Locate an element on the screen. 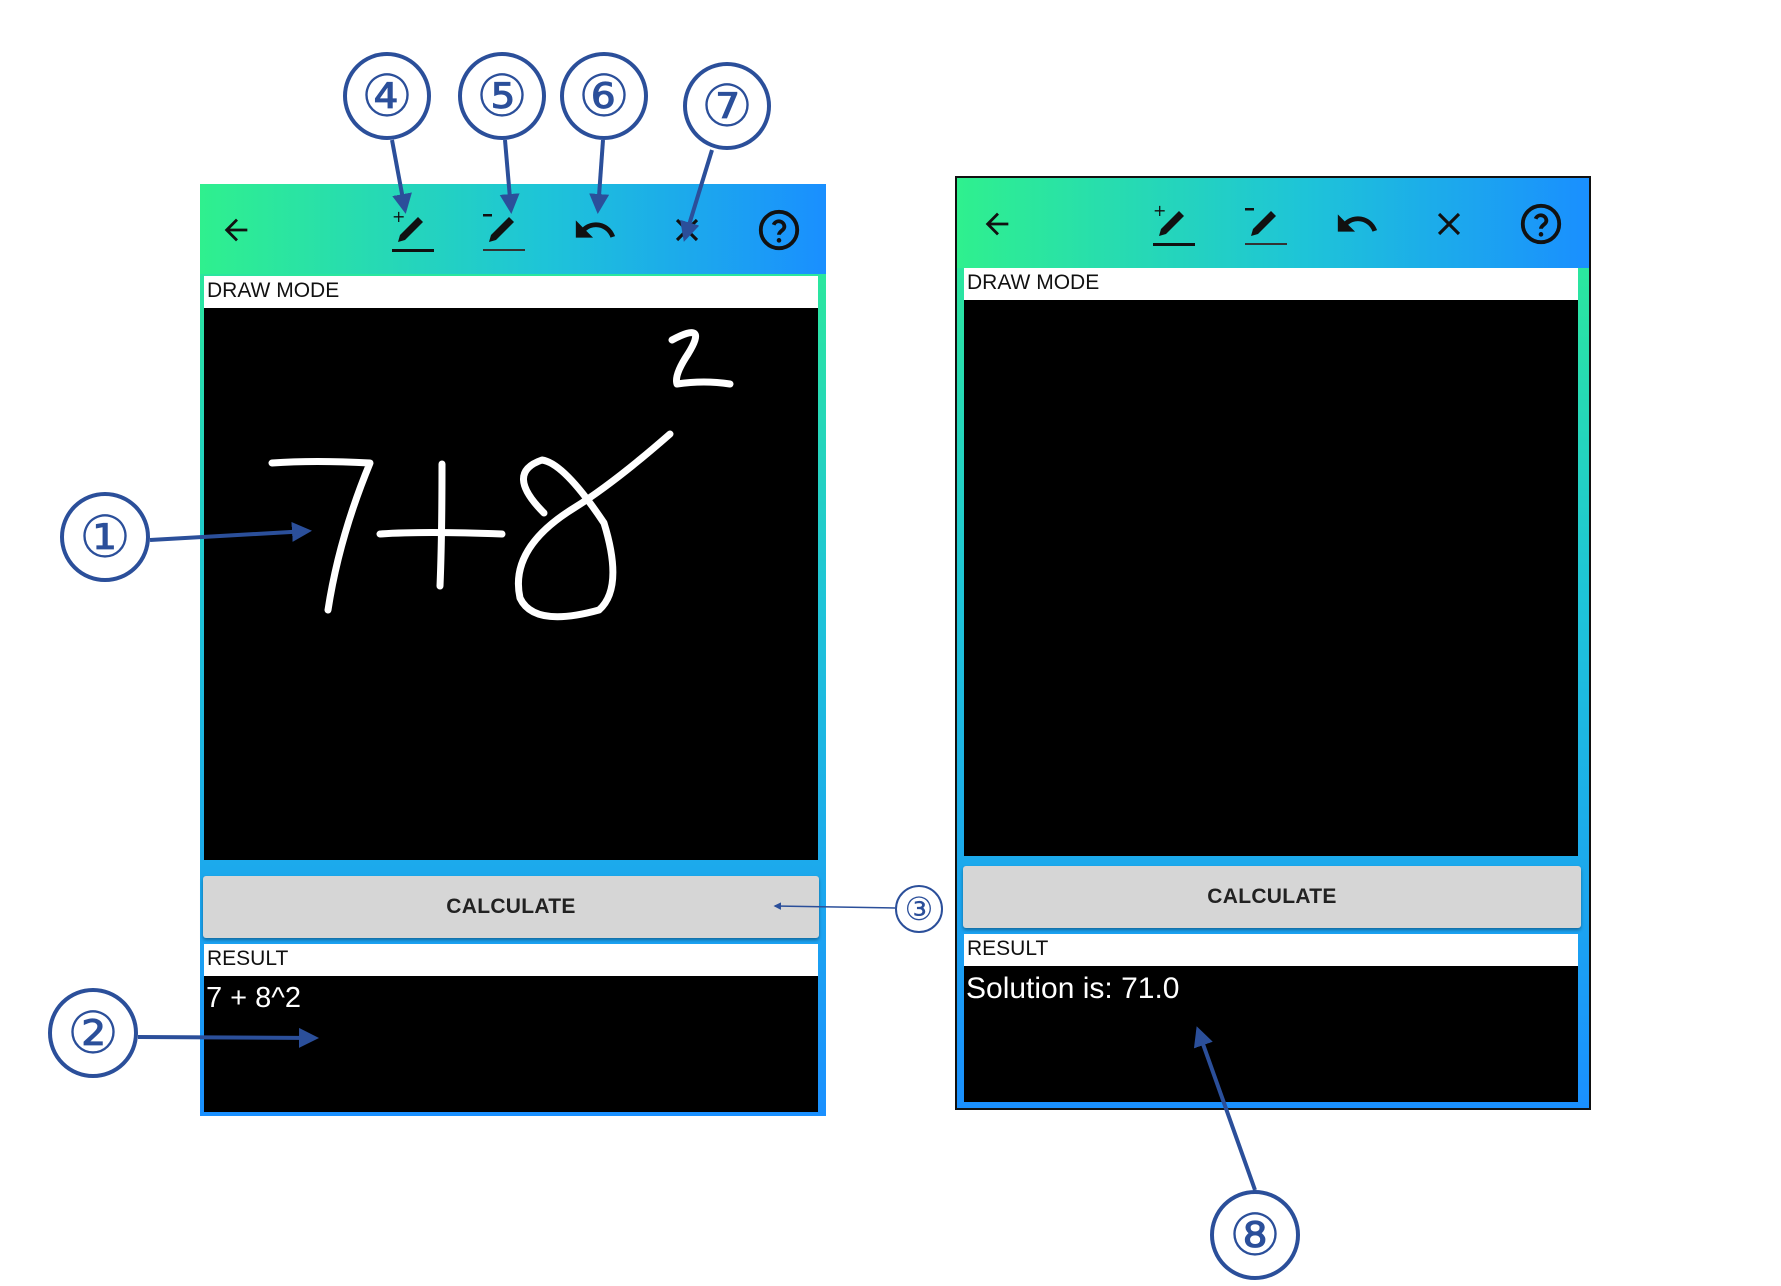 The image size is (1781, 1286). callout-6: ⑥ is located at coordinates (604, 96).